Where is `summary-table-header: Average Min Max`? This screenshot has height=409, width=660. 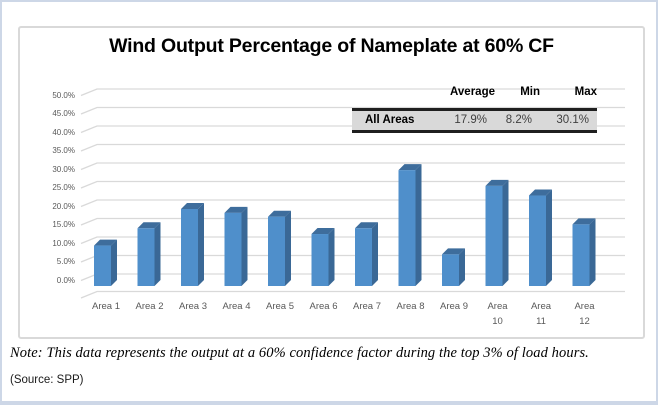
summary-table-header: Average Min Max is located at coordinates (474, 94).